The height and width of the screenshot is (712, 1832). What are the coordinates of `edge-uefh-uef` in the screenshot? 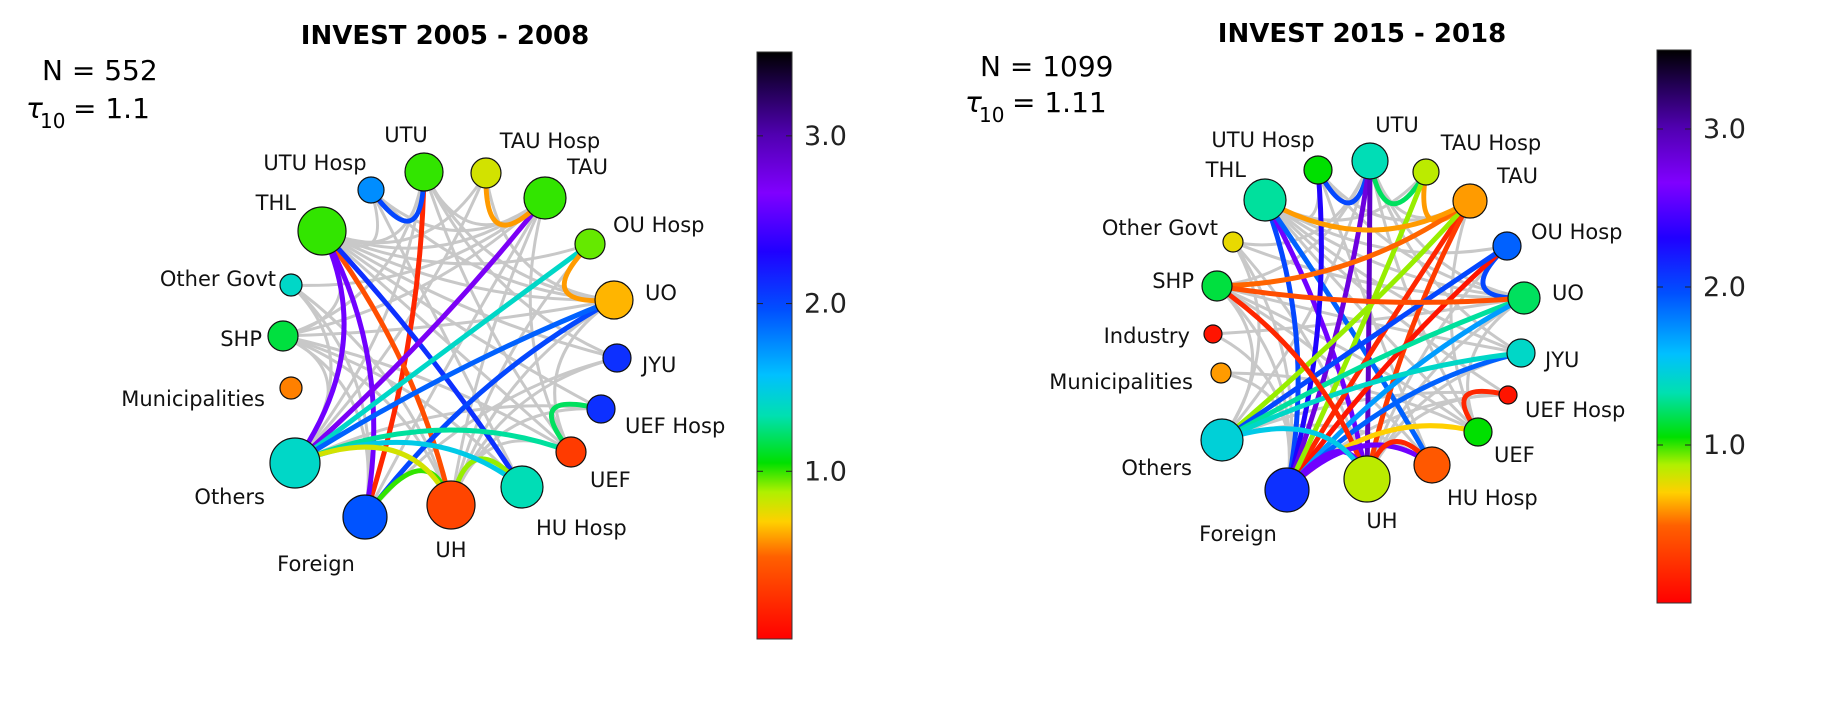 It's located at (576, 428).